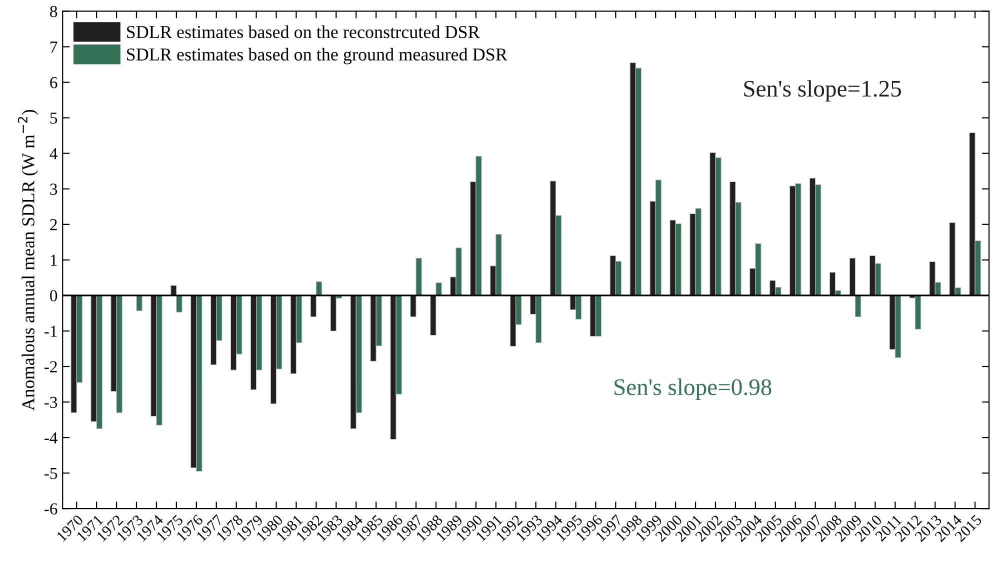 This screenshot has width=994, height=562. What do you see at coordinates (317, 56) in the screenshot?
I see `legend-label: SDLR estimates based on the ground measured DSR` at bounding box center [317, 56].